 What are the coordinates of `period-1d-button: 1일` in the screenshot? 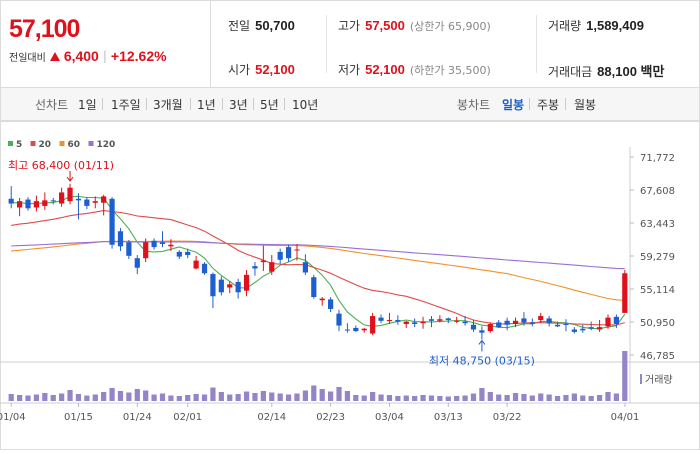 It's located at (87, 105).